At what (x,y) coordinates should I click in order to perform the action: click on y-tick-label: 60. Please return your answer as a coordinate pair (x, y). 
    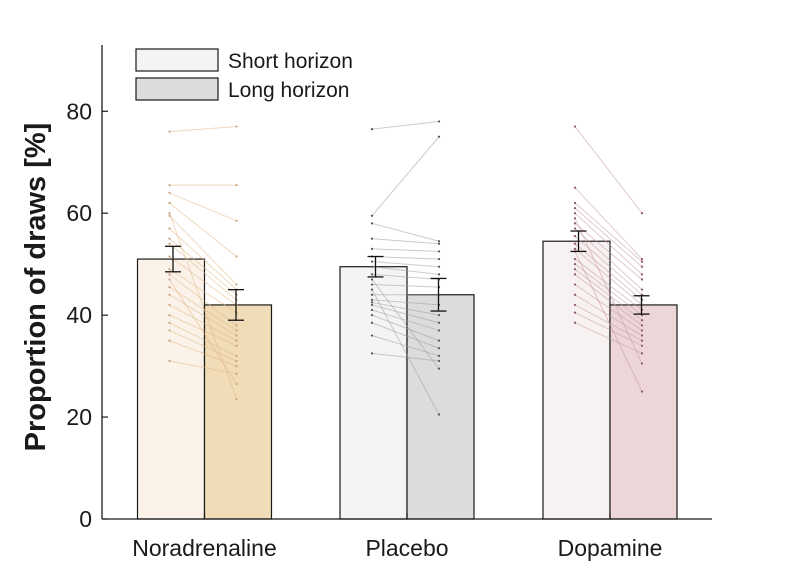
    Looking at the image, I should click on (79, 213).